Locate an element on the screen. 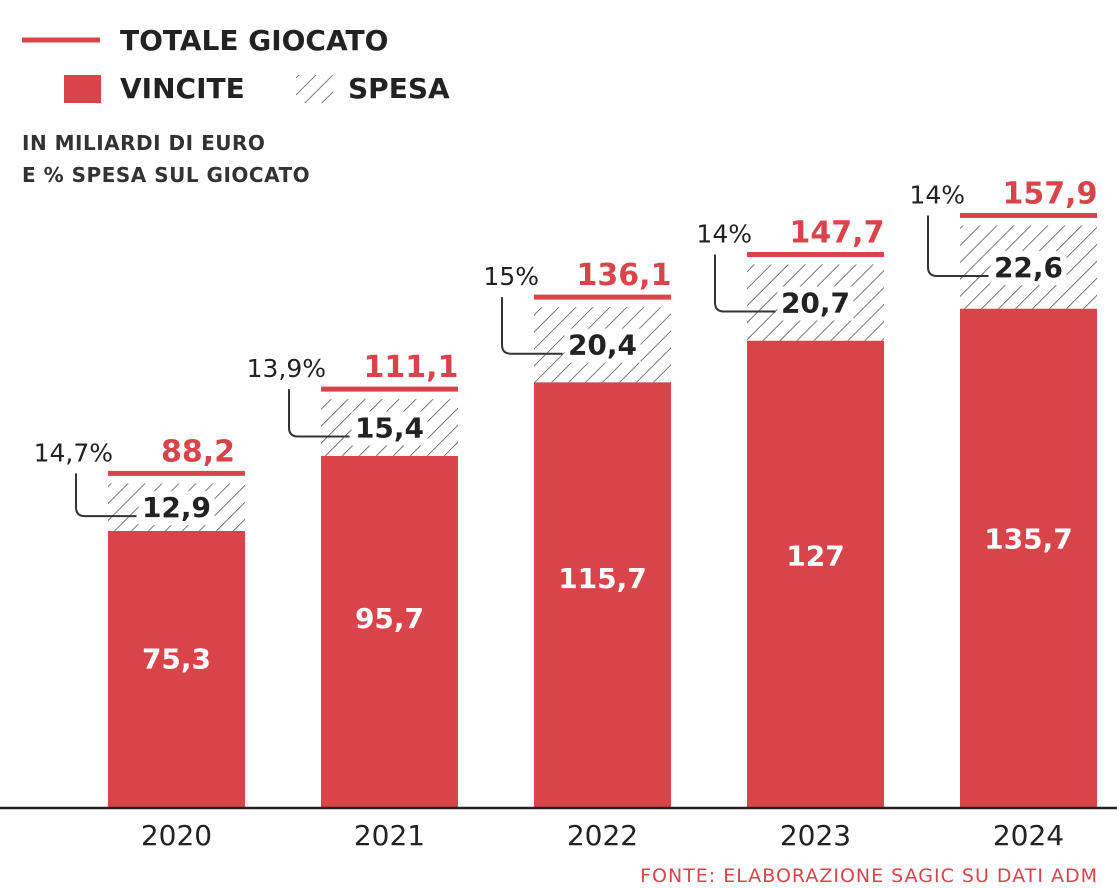  spend-share-label: 13,9% is located at coordinates (286, 368).